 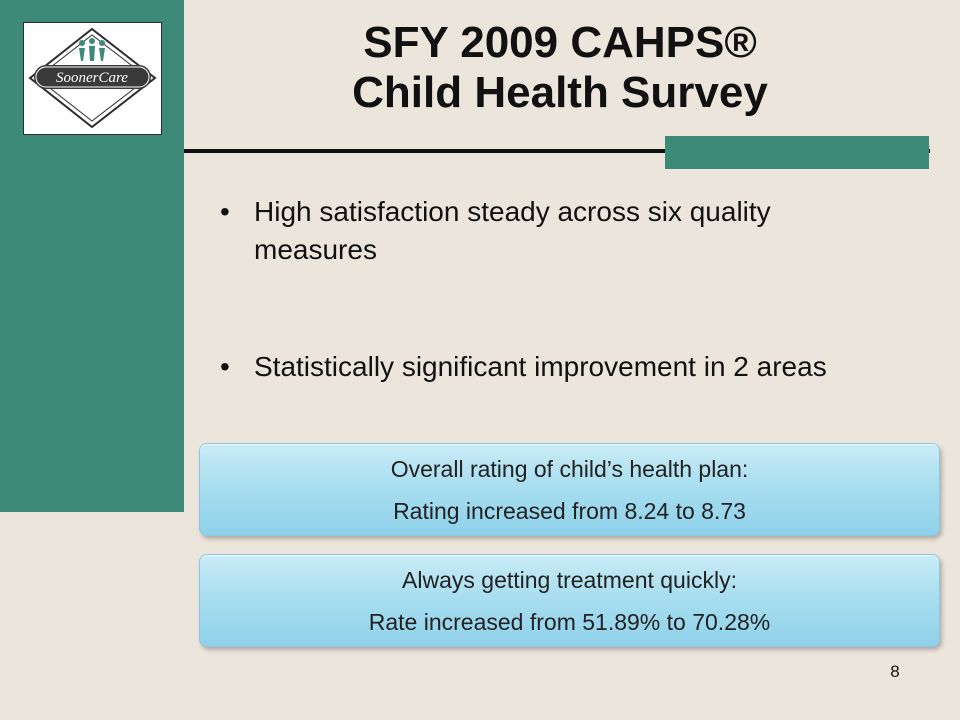 What do you see at coordinates (560, 42) in the screenshot?
I see `title-line-1: SFY 2009 CAHPS®` at bounding box center [560, 42].